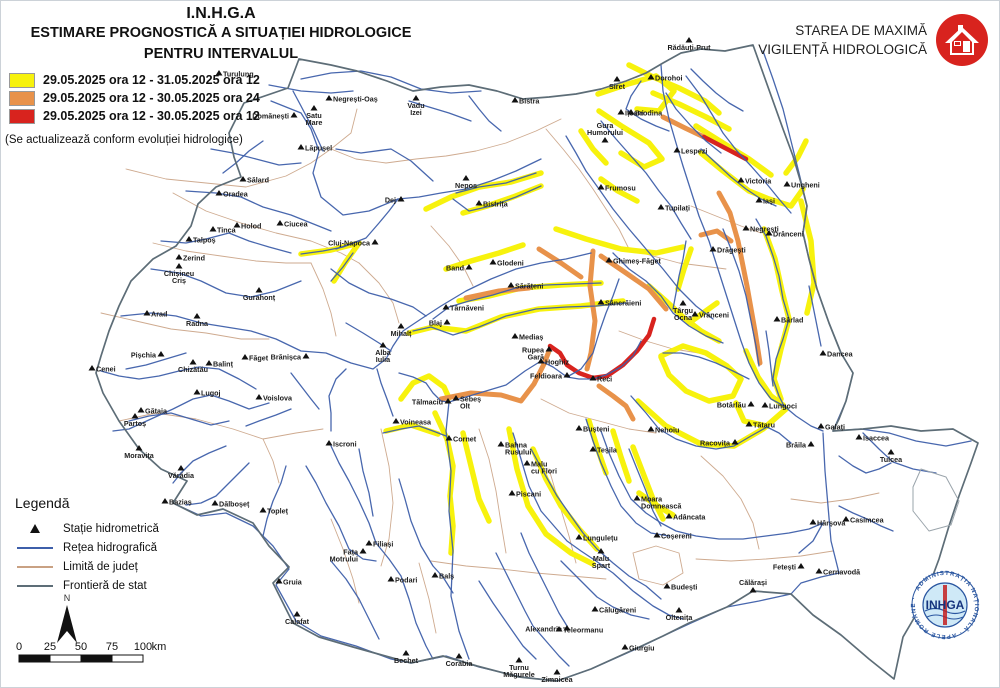  I want to click on station-label: Malu Spart, so click(601, 562).